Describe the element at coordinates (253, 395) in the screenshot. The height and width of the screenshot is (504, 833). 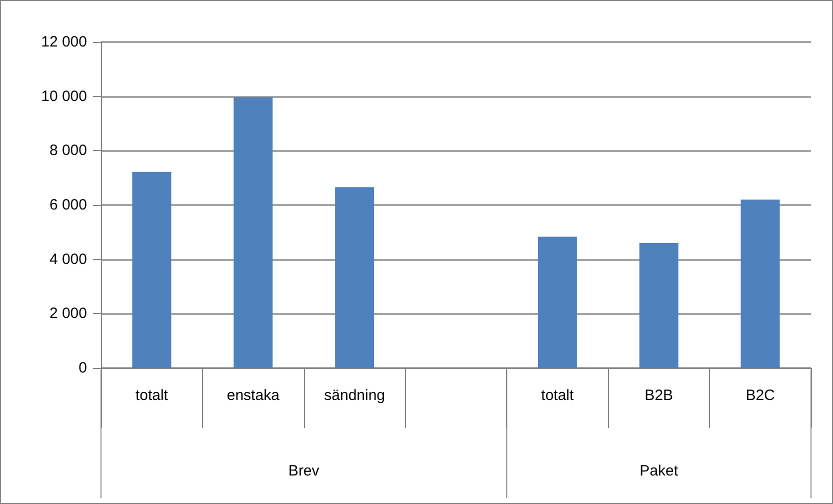
I see `x-tick-label: enstaka` at that location.